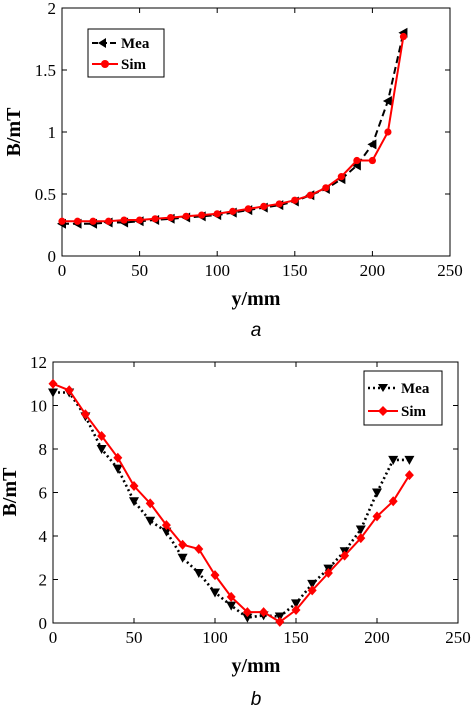 Image resolution: width=474 pixels, height=711 pixels. What do you see at coordinates (139, 270) in the screenshot?
I see `x-tick-label-a: 50` at bounding box center [139, 270].